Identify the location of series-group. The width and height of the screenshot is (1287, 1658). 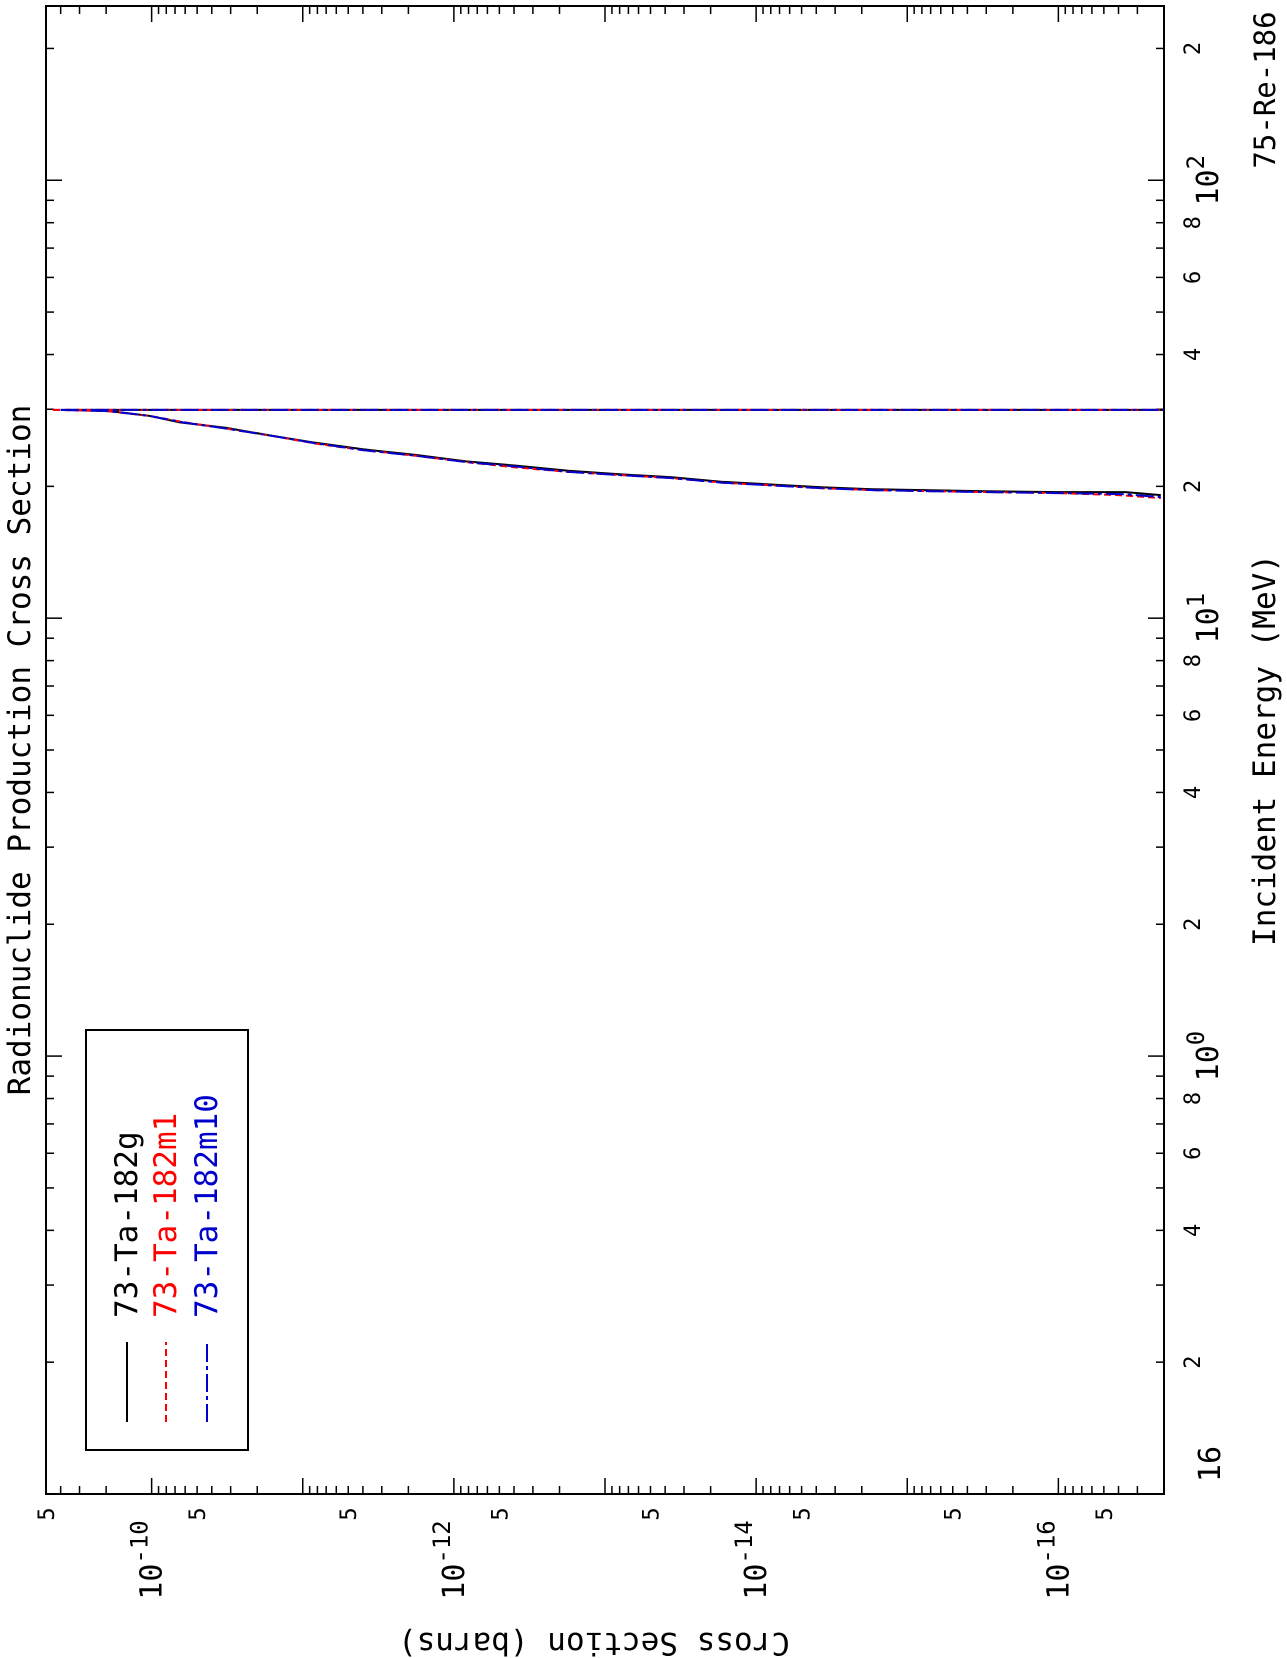
(608, 454).